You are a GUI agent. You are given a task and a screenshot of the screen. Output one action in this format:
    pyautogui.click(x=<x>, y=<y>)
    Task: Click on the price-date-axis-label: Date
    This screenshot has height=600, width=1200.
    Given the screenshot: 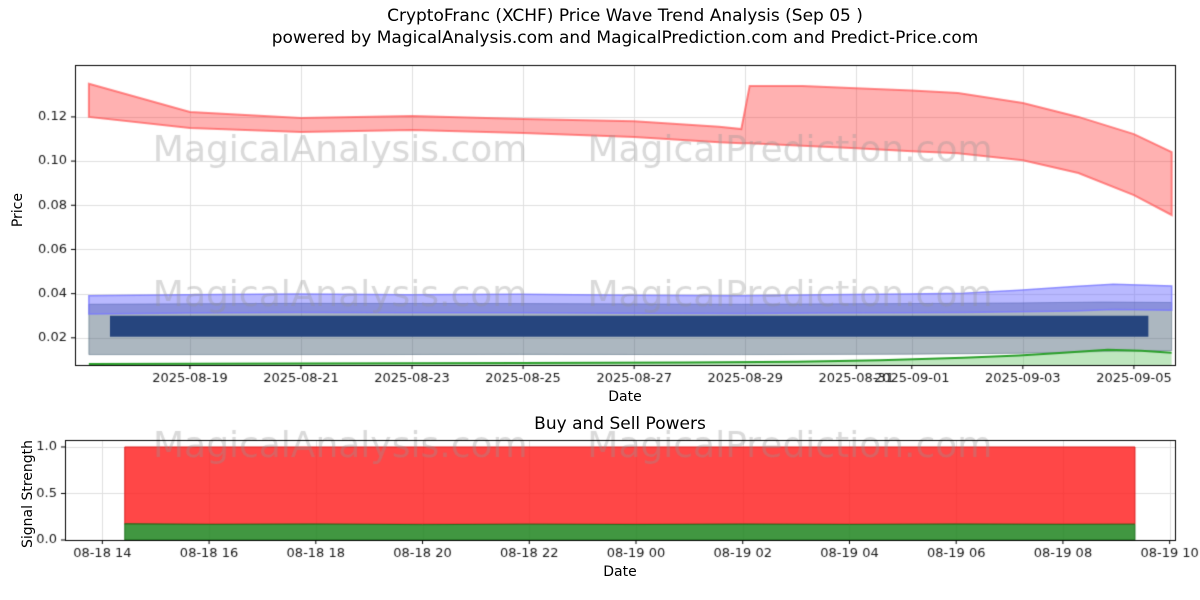 What is the action you would take?
    pyautogui.click(x=625, y=397)
    